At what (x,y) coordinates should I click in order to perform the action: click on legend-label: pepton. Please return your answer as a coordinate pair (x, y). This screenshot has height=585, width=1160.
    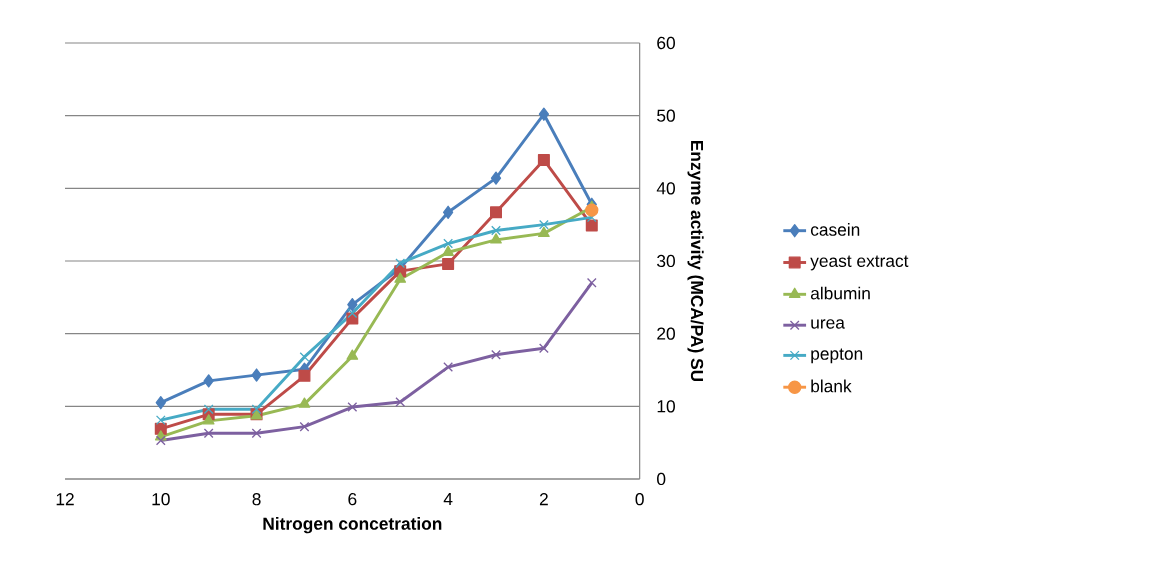
    Looking at the image, I should click on (837, 356).